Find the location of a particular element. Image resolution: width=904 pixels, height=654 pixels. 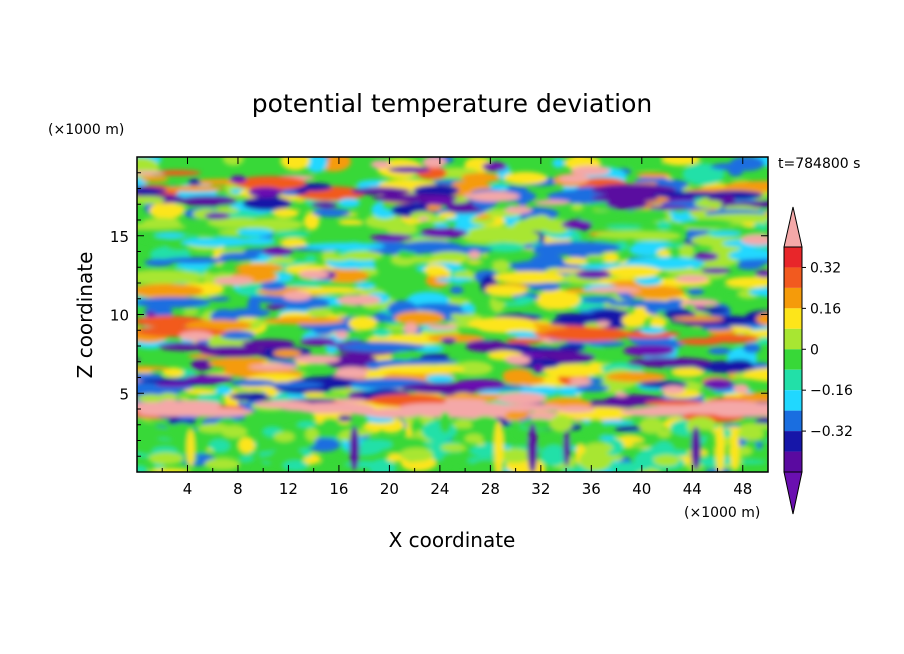

time-label: t=784800 s is located at coordinates (819, 164).